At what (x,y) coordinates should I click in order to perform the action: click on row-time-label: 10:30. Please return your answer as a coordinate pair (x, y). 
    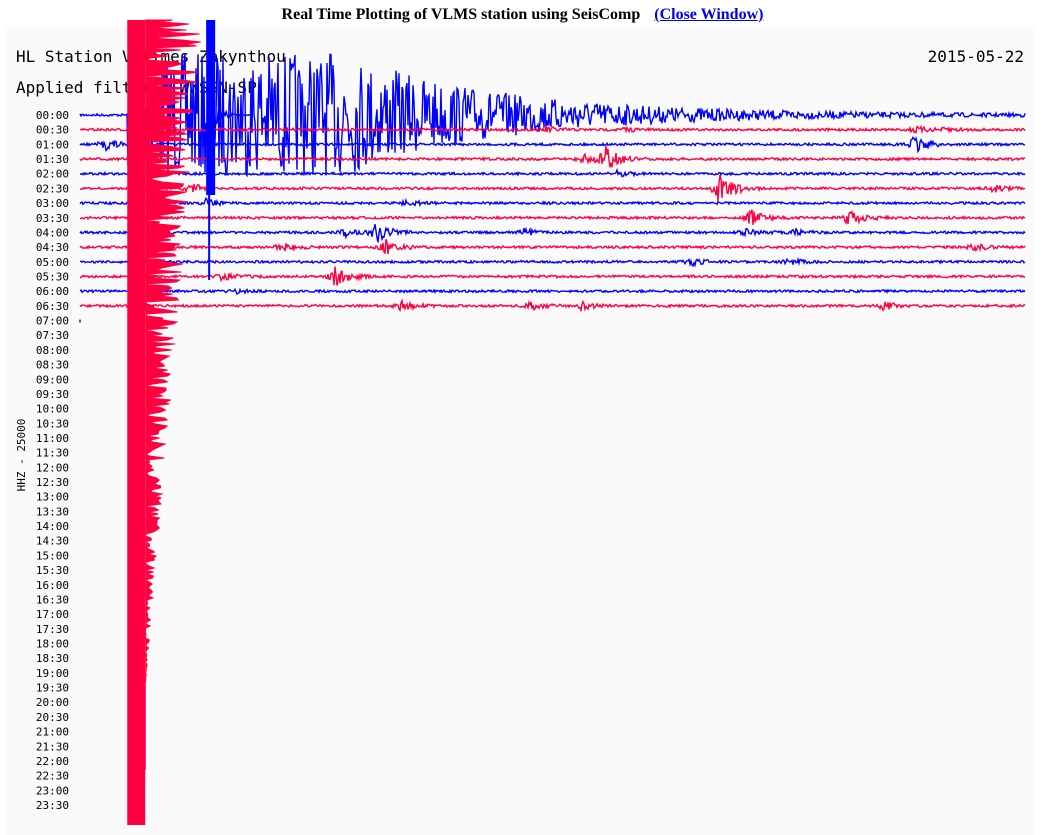
    Looking at the image, I should click on (52, 423).